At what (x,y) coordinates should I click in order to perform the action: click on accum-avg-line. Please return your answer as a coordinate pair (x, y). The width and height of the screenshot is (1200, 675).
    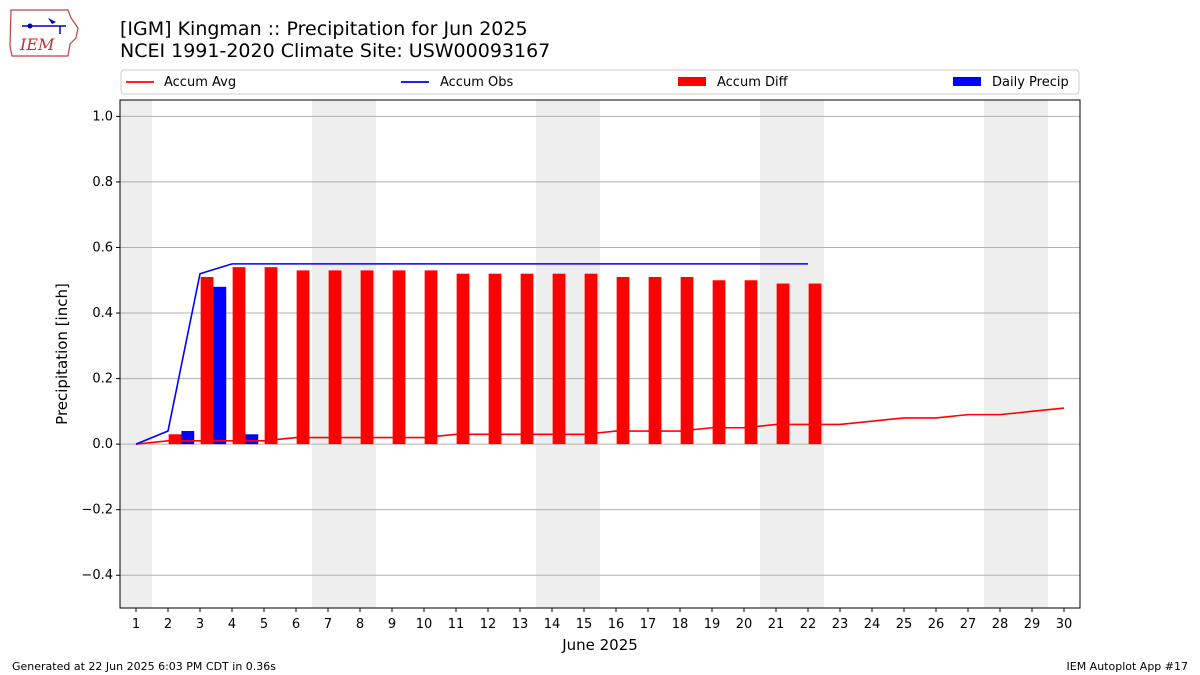
    Looking at the image, I should click on (600, 426).